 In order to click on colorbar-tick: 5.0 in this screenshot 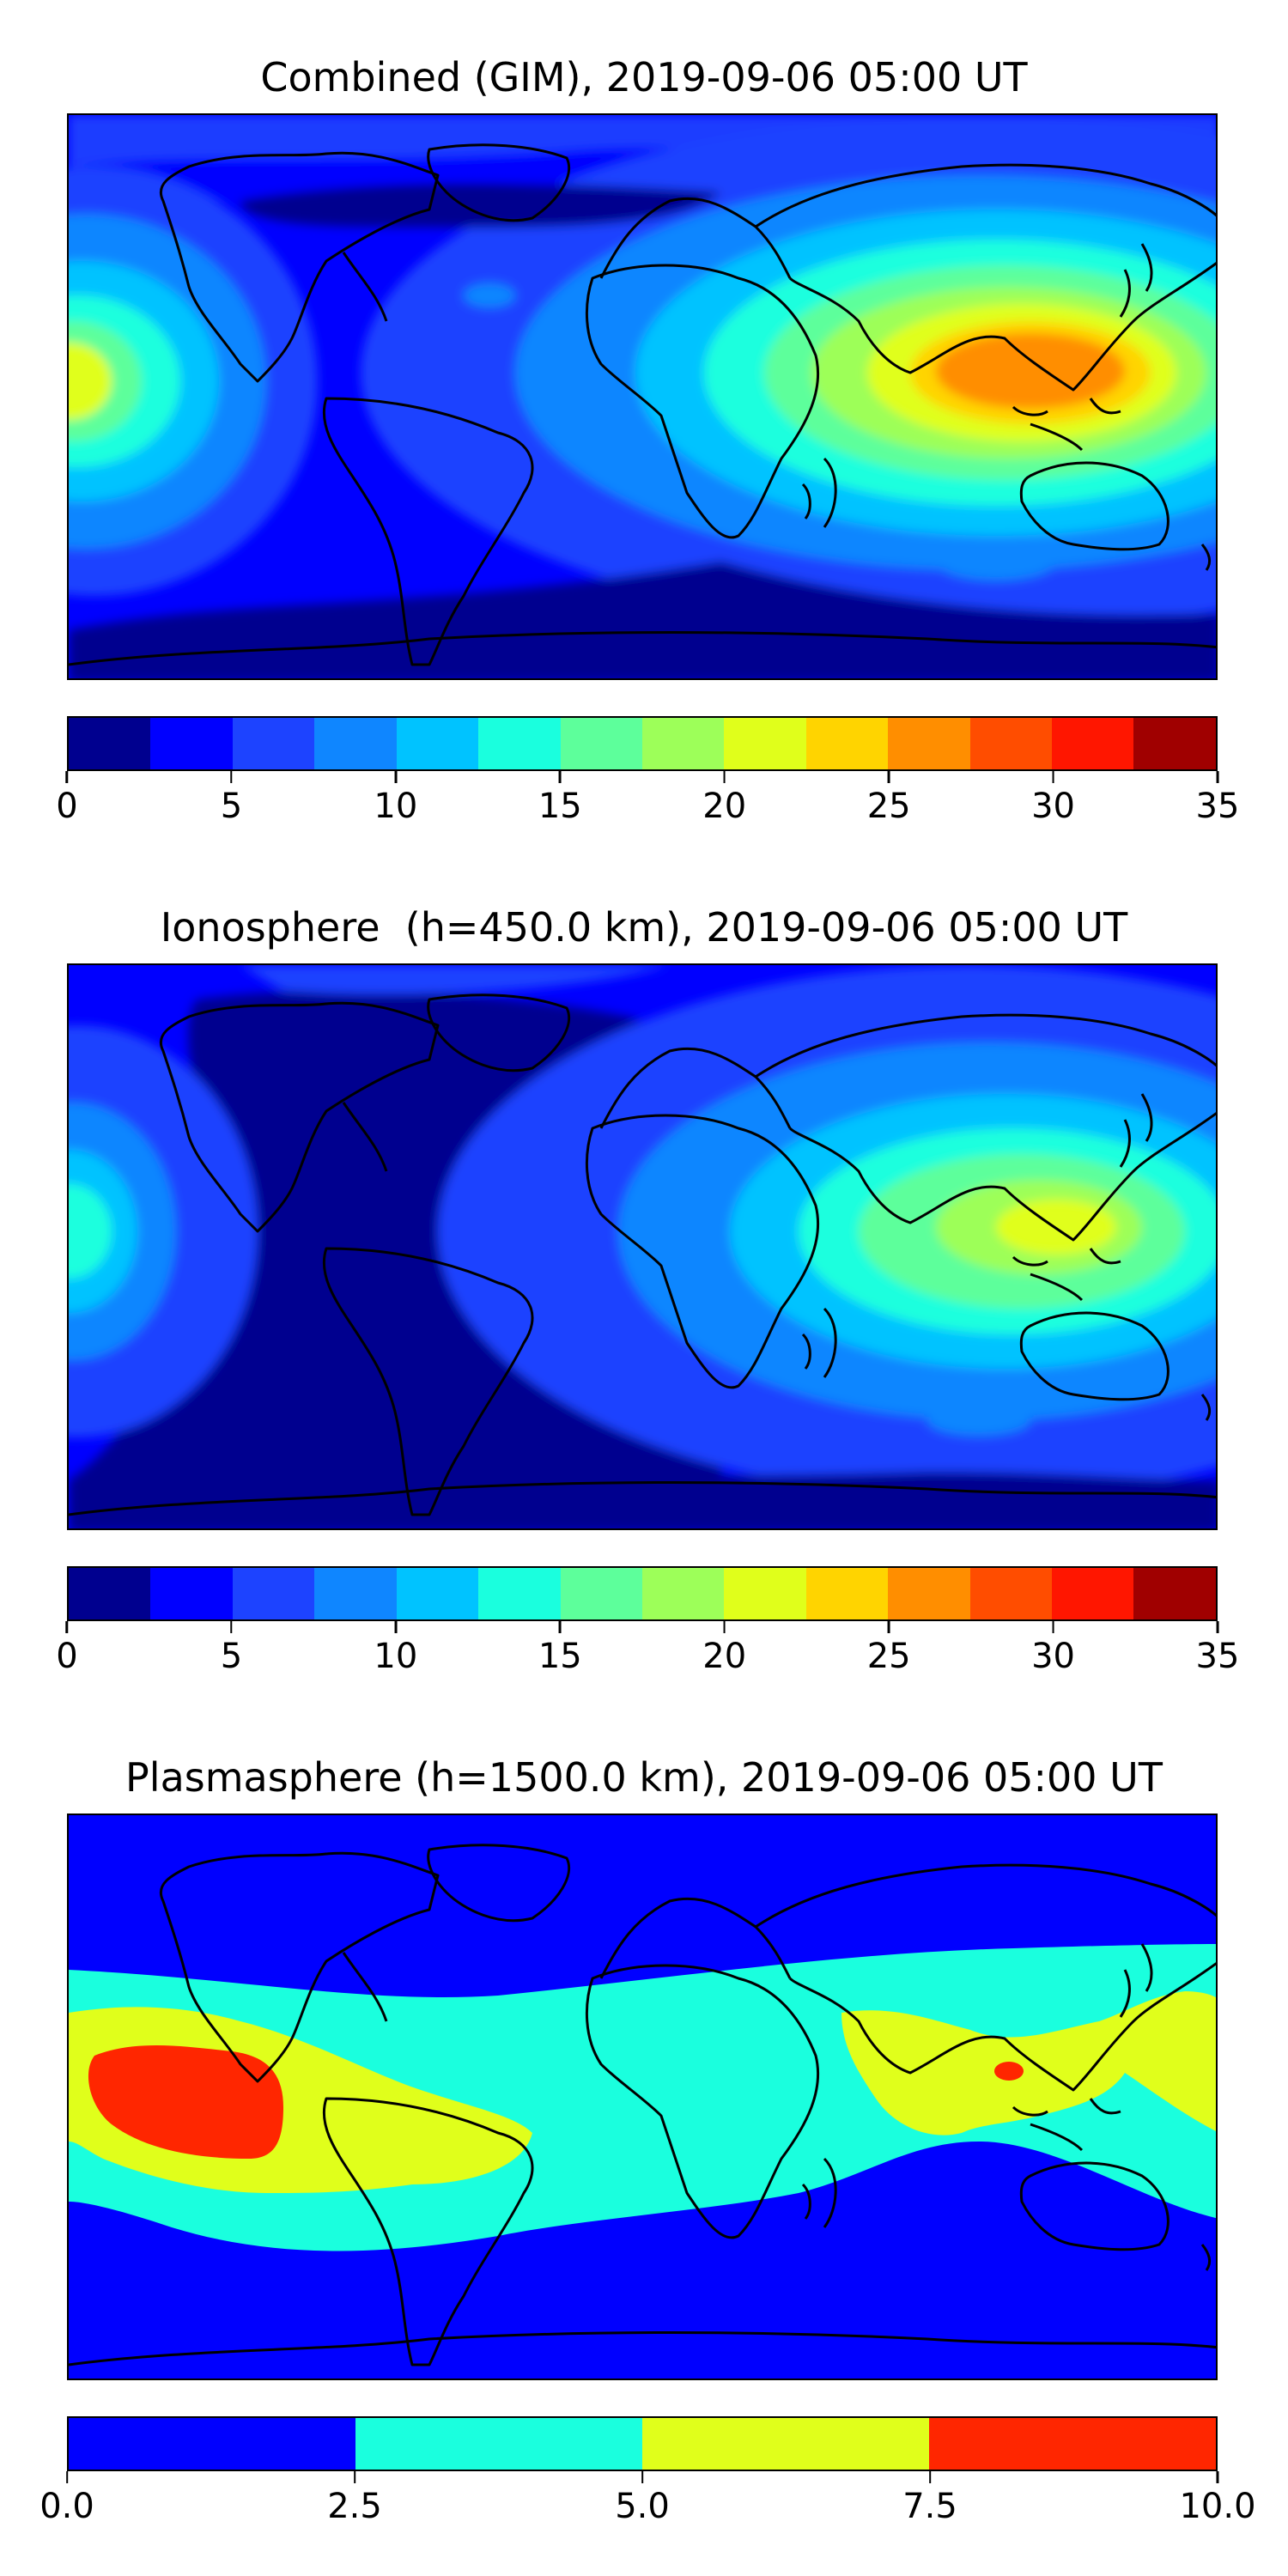, I will do `click(642, 2500)`.